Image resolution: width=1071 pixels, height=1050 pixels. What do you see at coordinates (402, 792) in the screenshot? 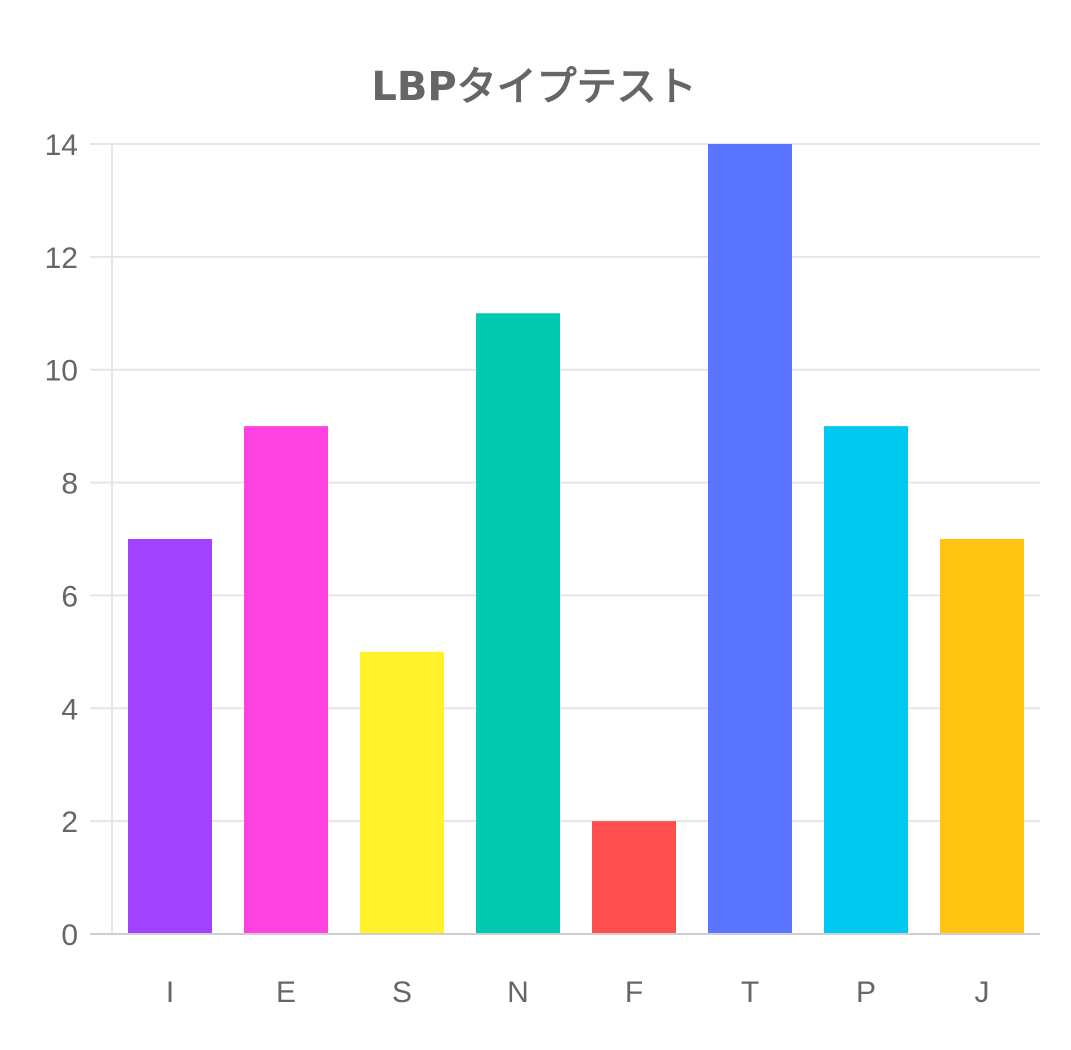
I see `bar-S` at bounding box center [402, 792].